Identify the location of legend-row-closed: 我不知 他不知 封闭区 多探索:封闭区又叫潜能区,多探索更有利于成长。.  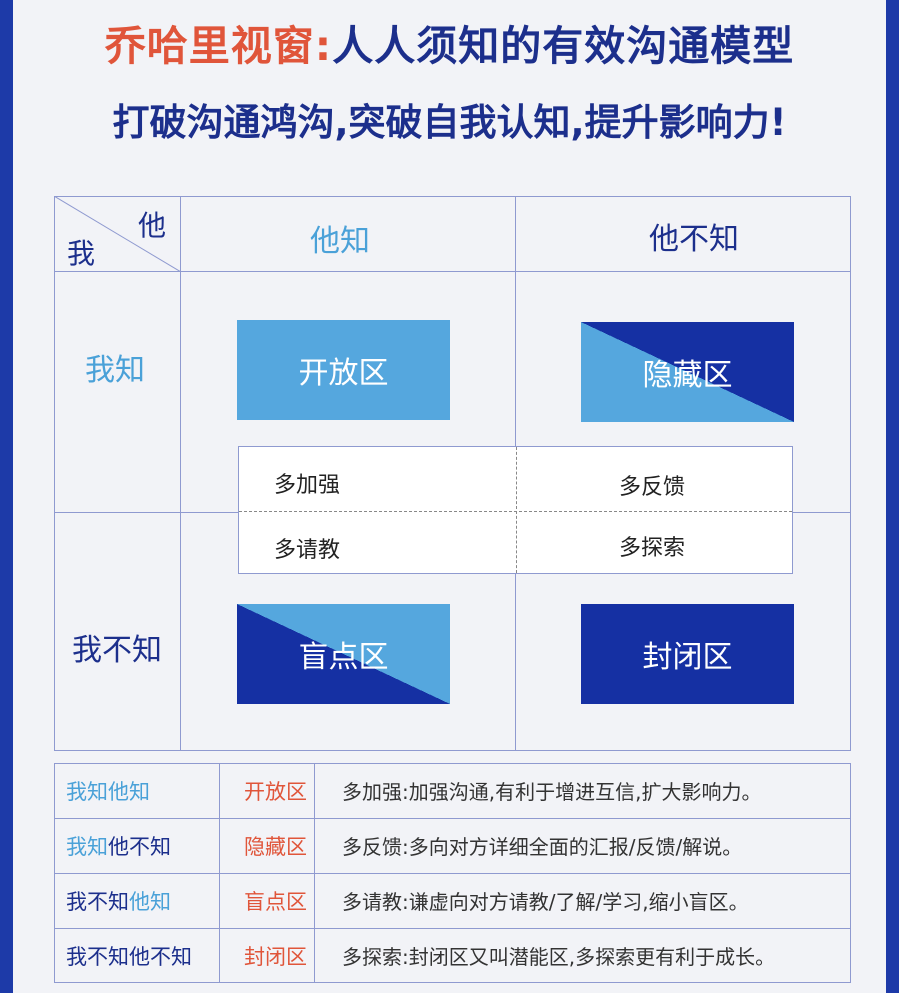
(452, 955).